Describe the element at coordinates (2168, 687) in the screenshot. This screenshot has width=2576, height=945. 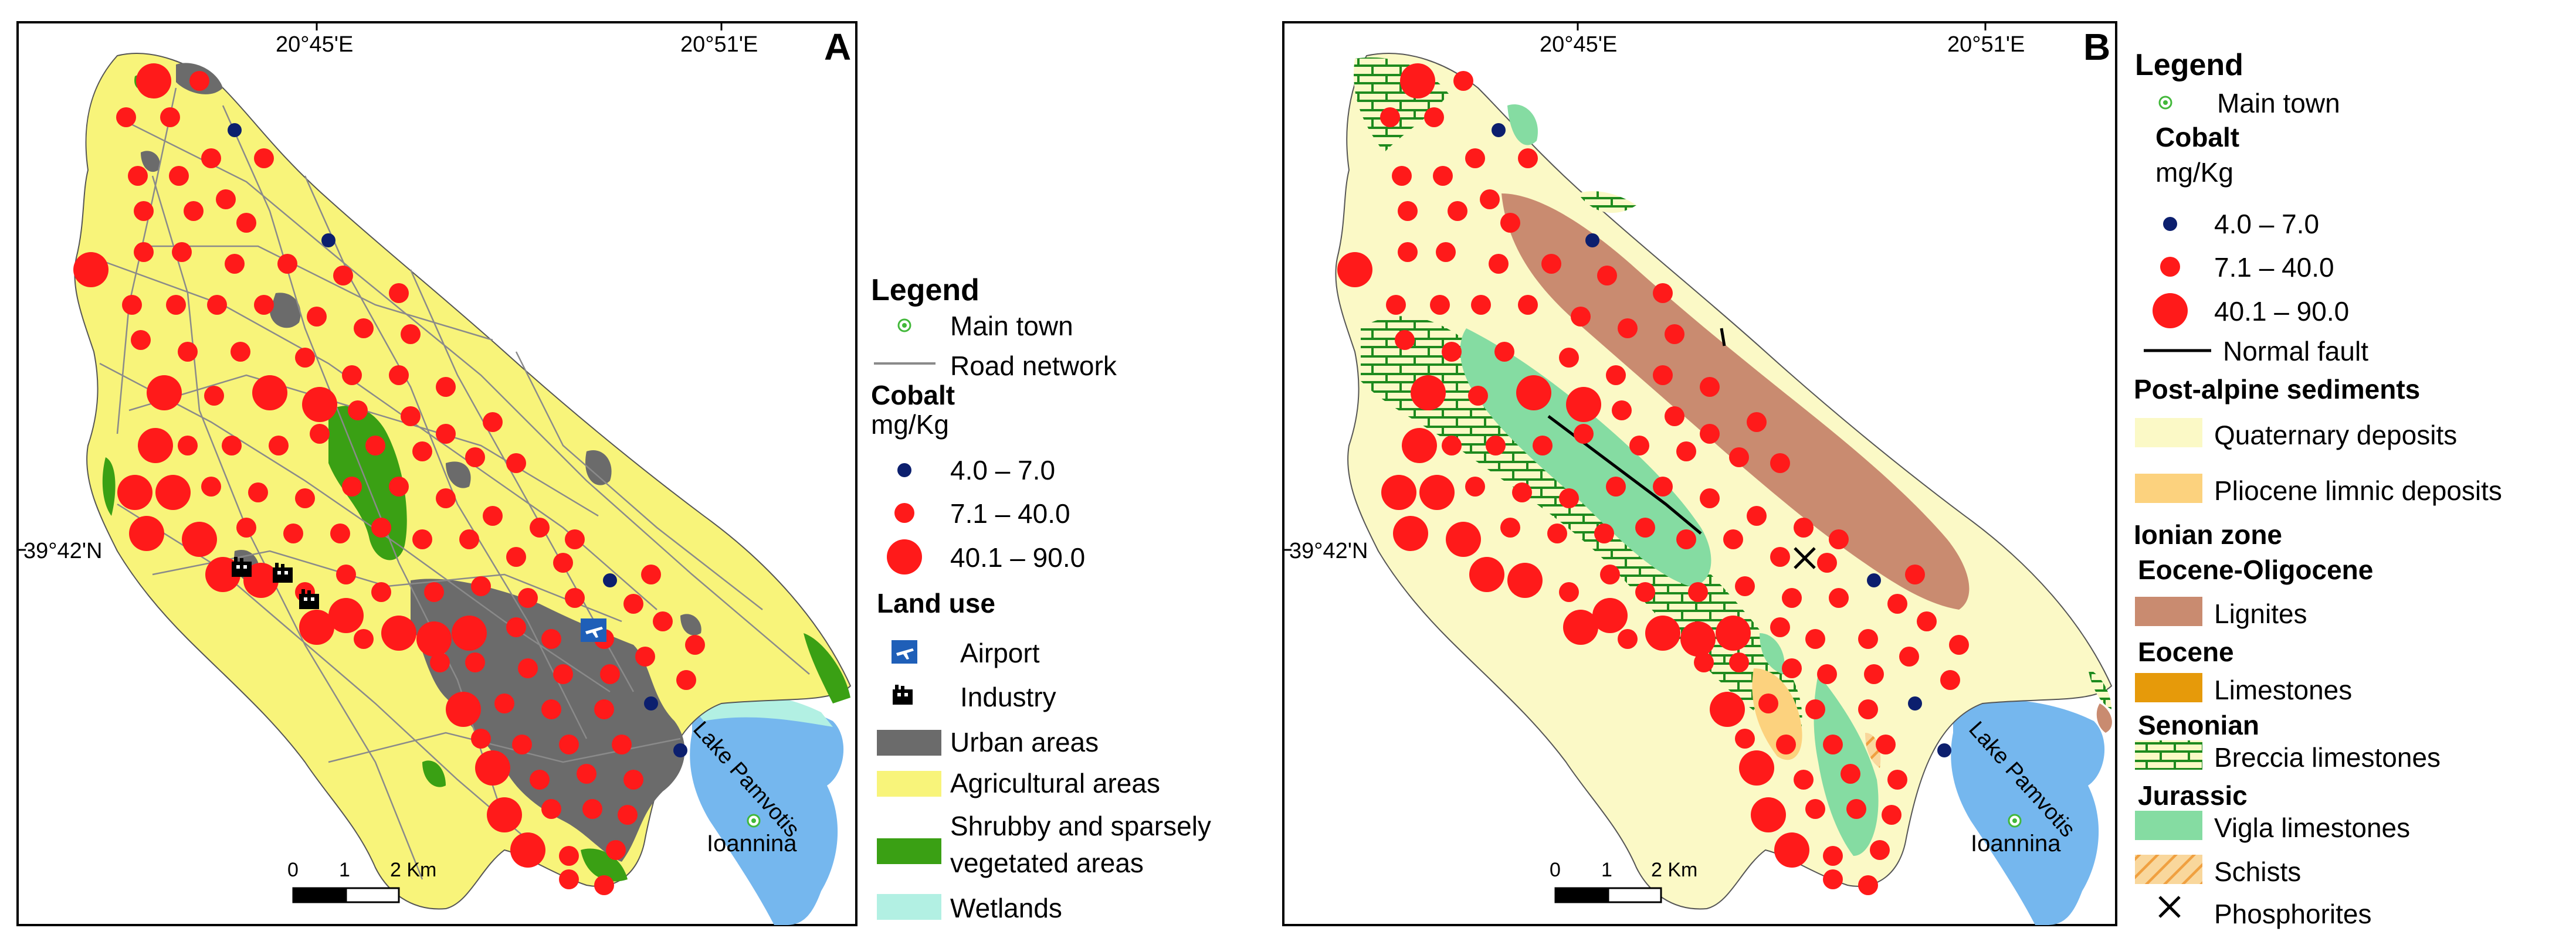
I see `limestones-swatch` at that location.